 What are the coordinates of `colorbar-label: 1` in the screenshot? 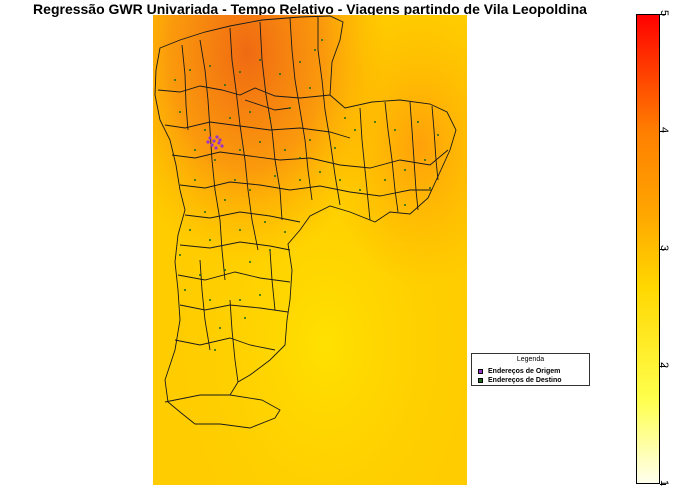 It's located at (664, 483).